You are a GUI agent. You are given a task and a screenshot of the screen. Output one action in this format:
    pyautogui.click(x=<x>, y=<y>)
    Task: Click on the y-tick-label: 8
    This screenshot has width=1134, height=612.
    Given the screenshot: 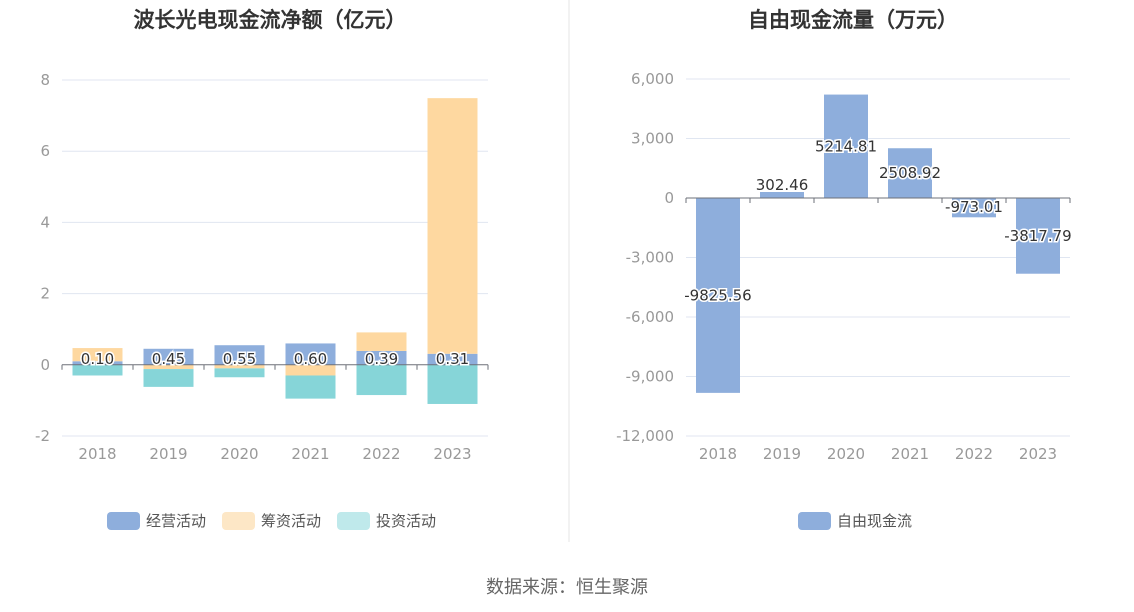 What is the action you would take?
    pyautogui.click(x=45, y=80)
    